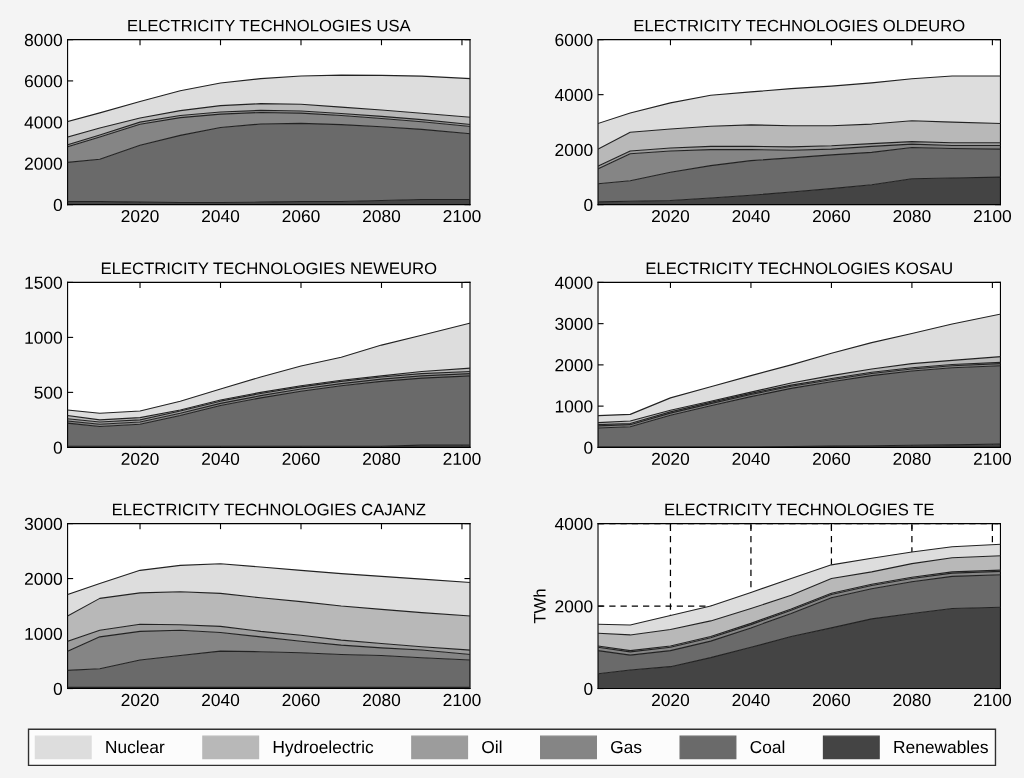 Image resolution: width=1024 pixels, height=778 pixels. What do you see at coordinates (767, 747) in the screenshot?
I see `legend-label: Coal` at bounding box center [767, 747].